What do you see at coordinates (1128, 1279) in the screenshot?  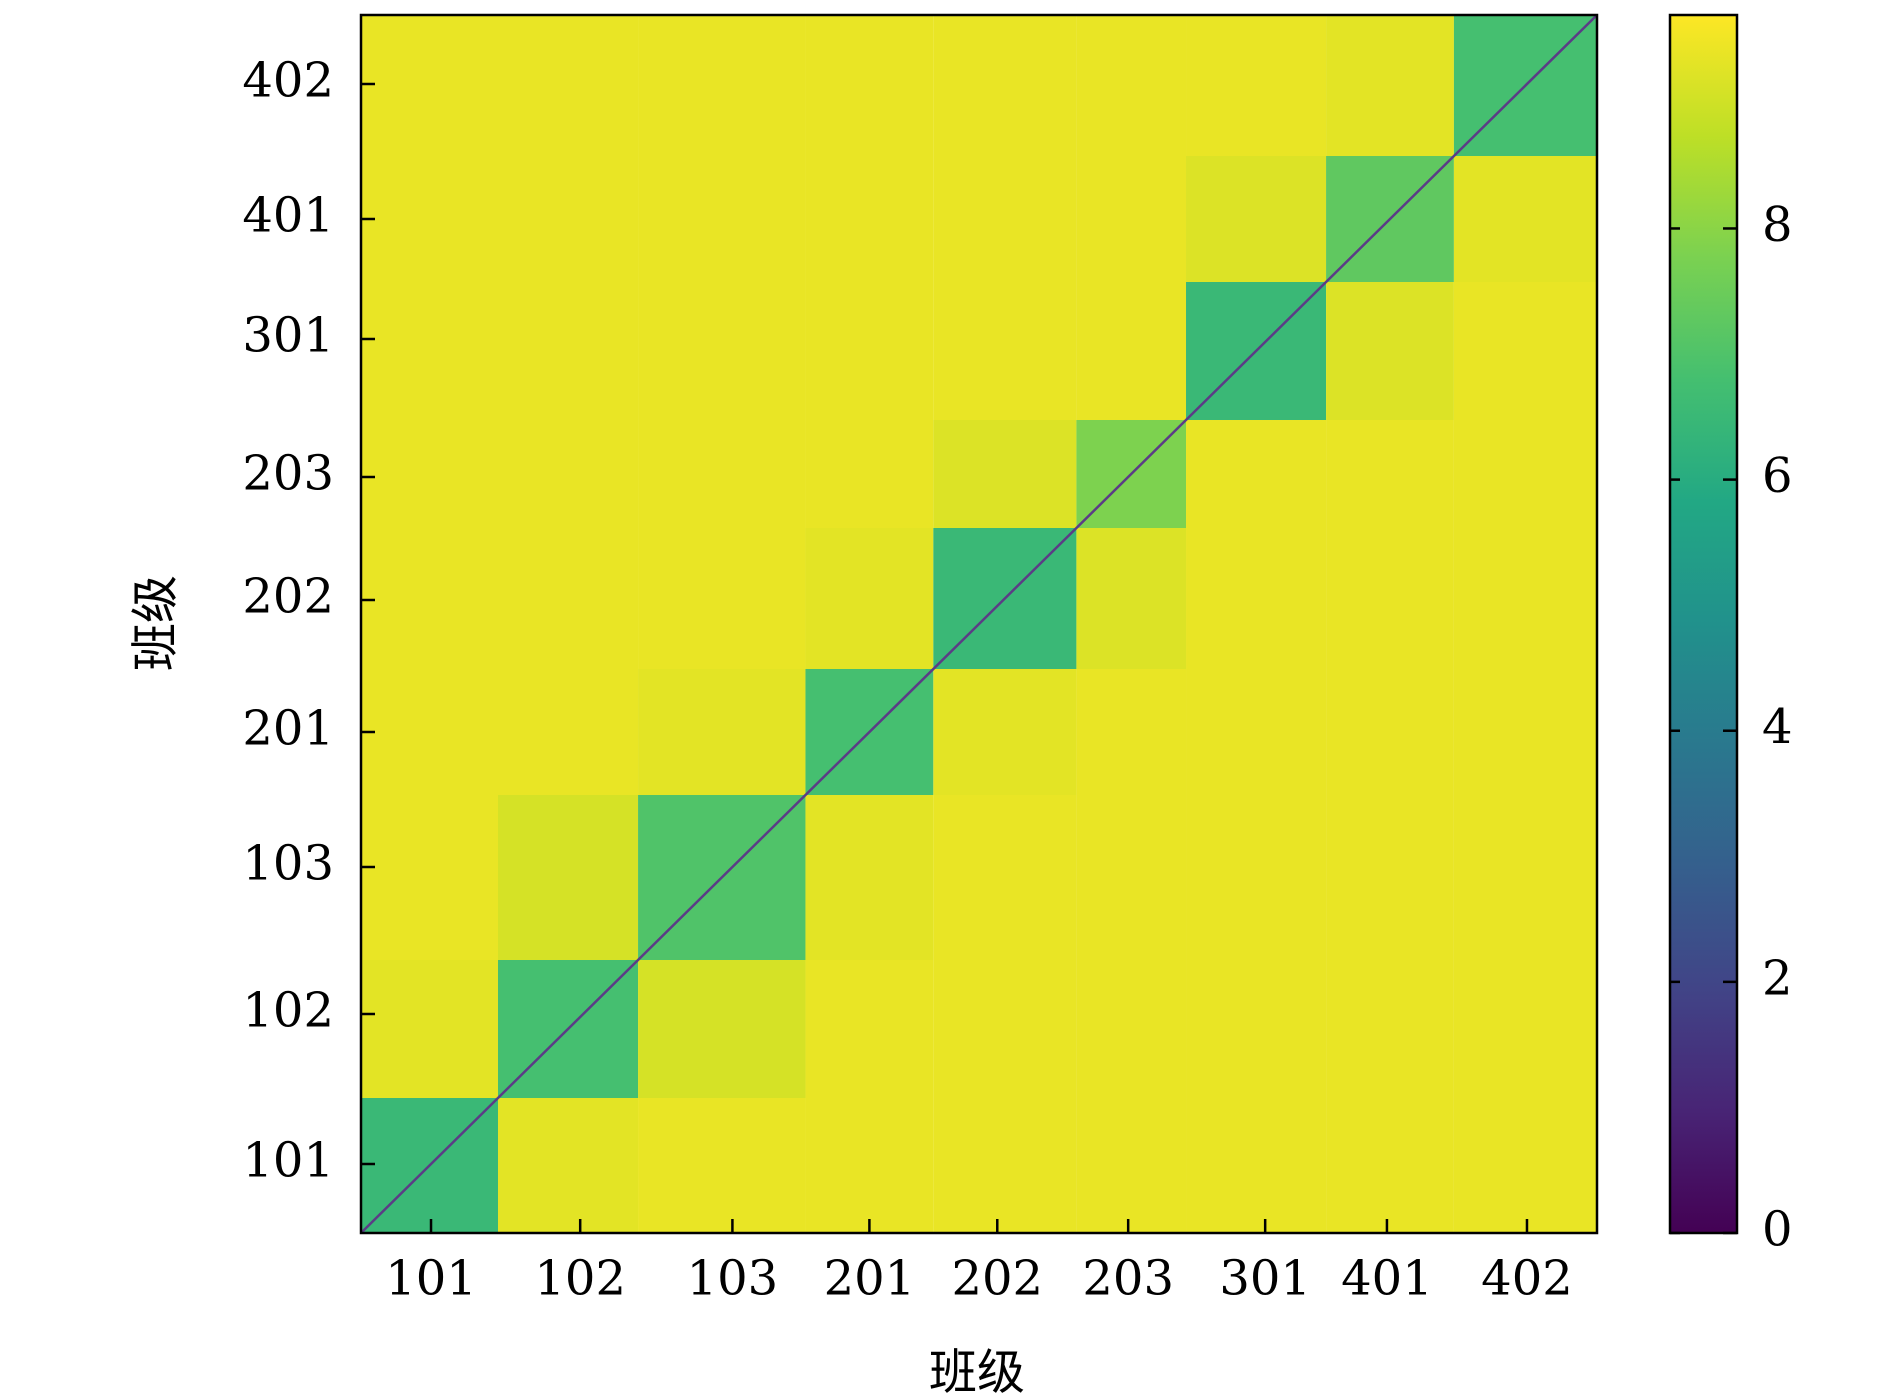 I see `x-tick-label: 203` at bounding box center [1128, 1279].